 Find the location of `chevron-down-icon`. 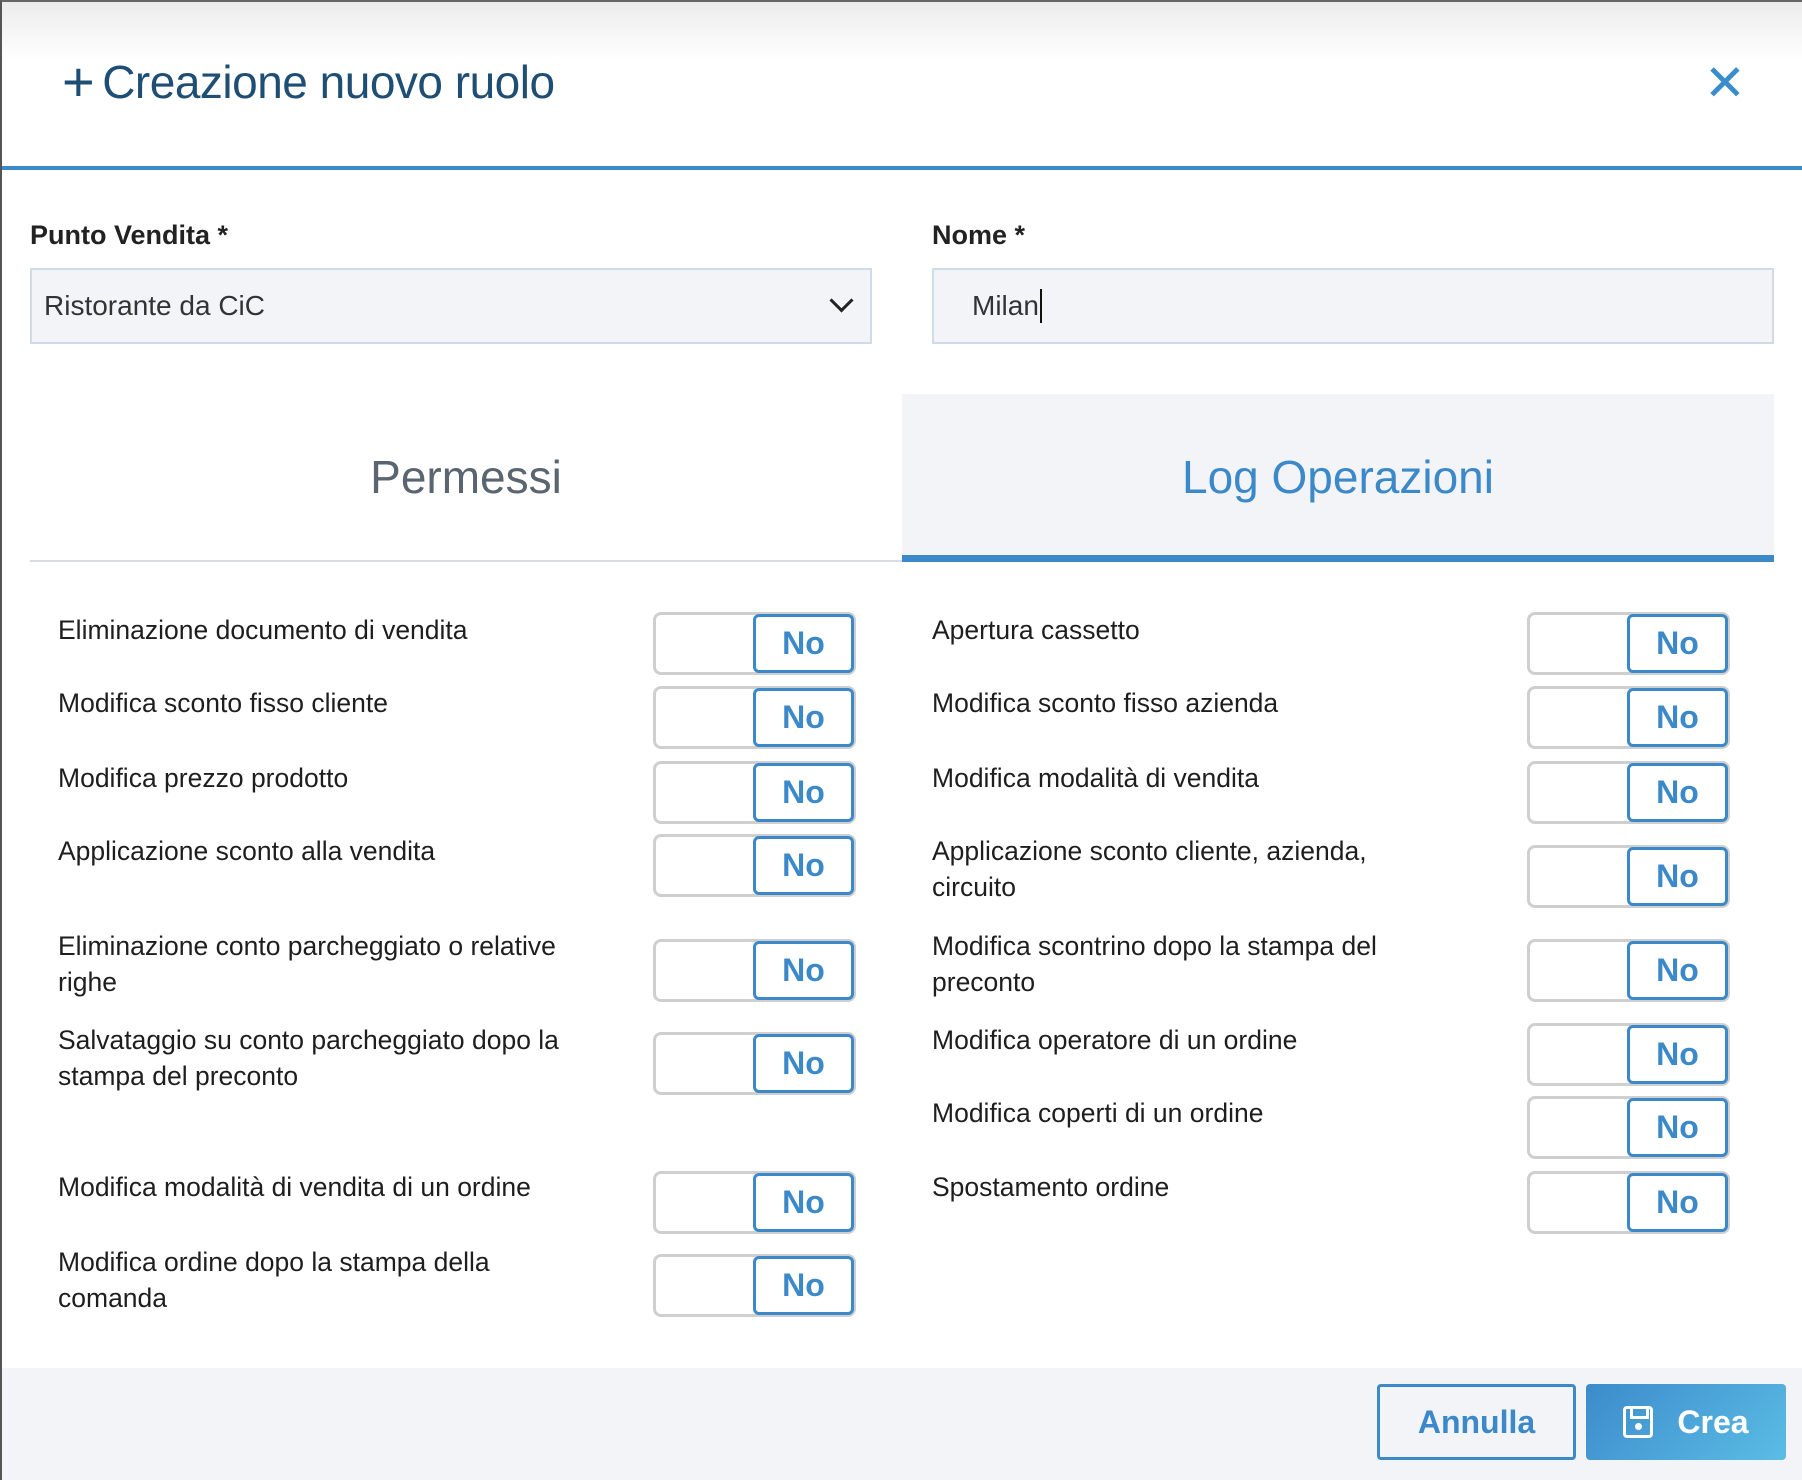

chevron-down-icon is located at coordinates (841, 300).